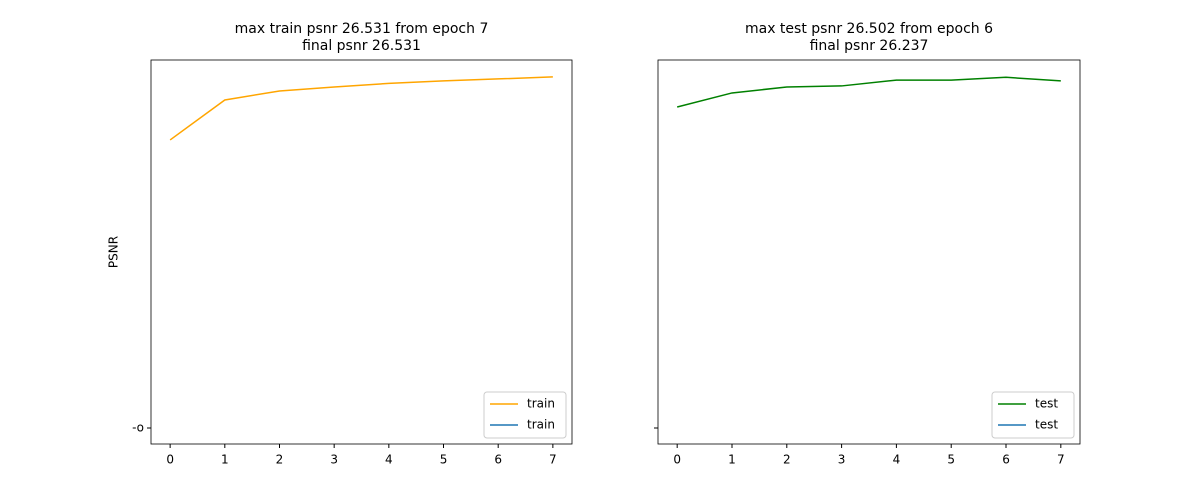 This screenshot has width=1200, height=500. What do you see at coordinates (869, 29) in the screenshot?
I see `chart-title: max test psnr 26.502 from epoch 6` at bounding box center [869, 29].